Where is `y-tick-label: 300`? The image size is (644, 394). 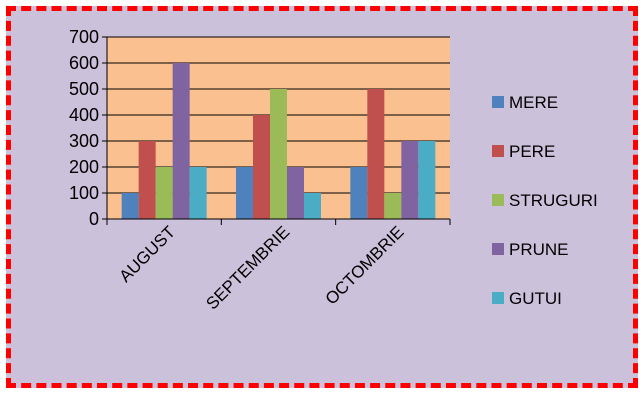
y-tick-label: 300 is located at coordinates (84, 141).